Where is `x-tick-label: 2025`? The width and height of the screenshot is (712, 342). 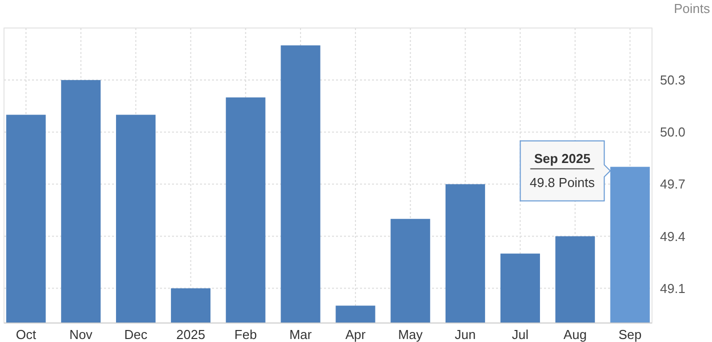 x-tick-label: 2025 is located at coordinates (191, 334).